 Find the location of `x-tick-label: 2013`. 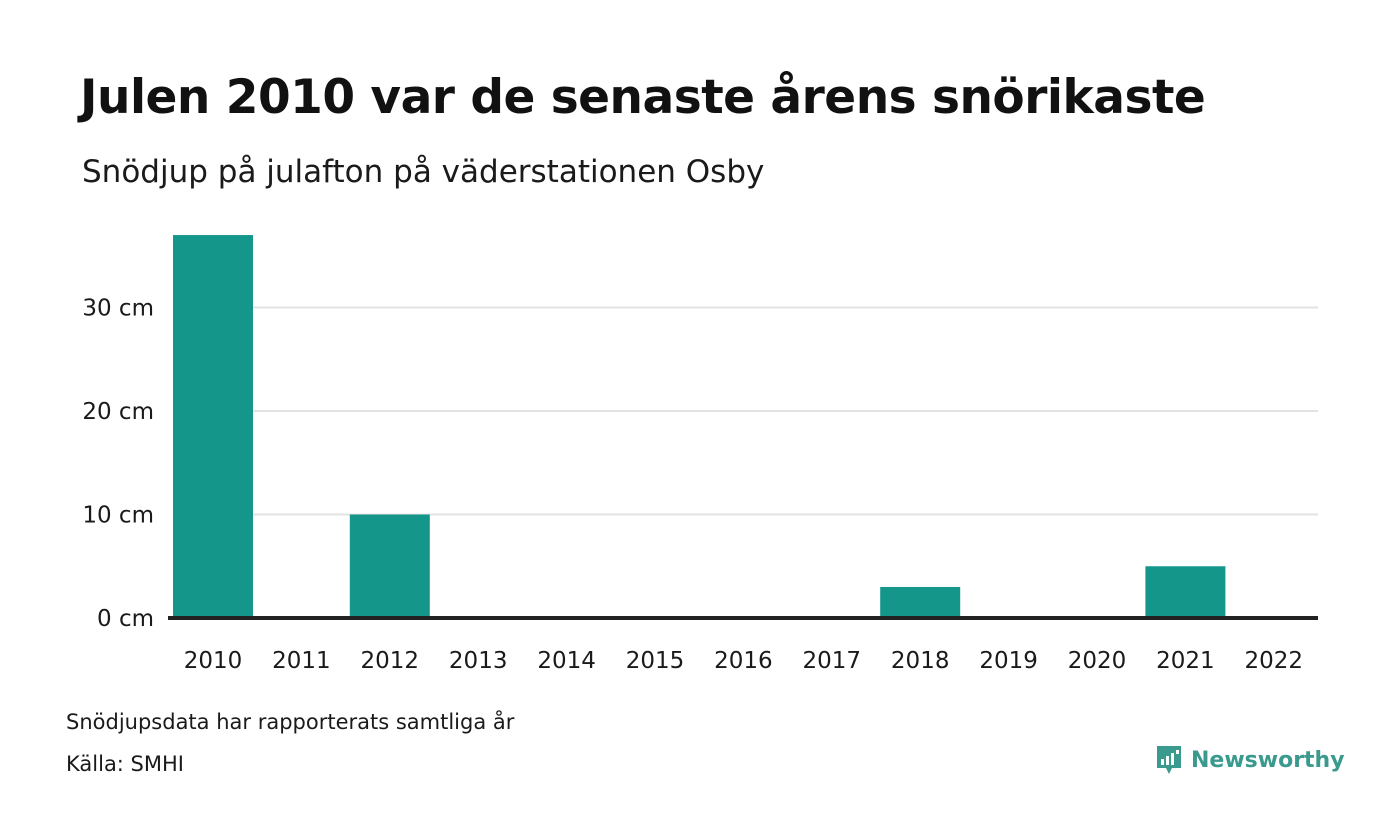

x-tick-label: 2013 is located at coordinates (478, 661).